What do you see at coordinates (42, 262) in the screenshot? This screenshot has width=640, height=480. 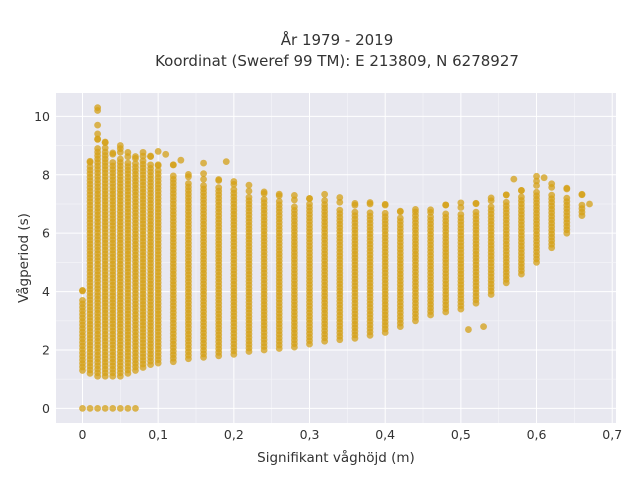 I see `y-tick-labels: 0 2 4 6 8 10` at bounding box center [42, 262].